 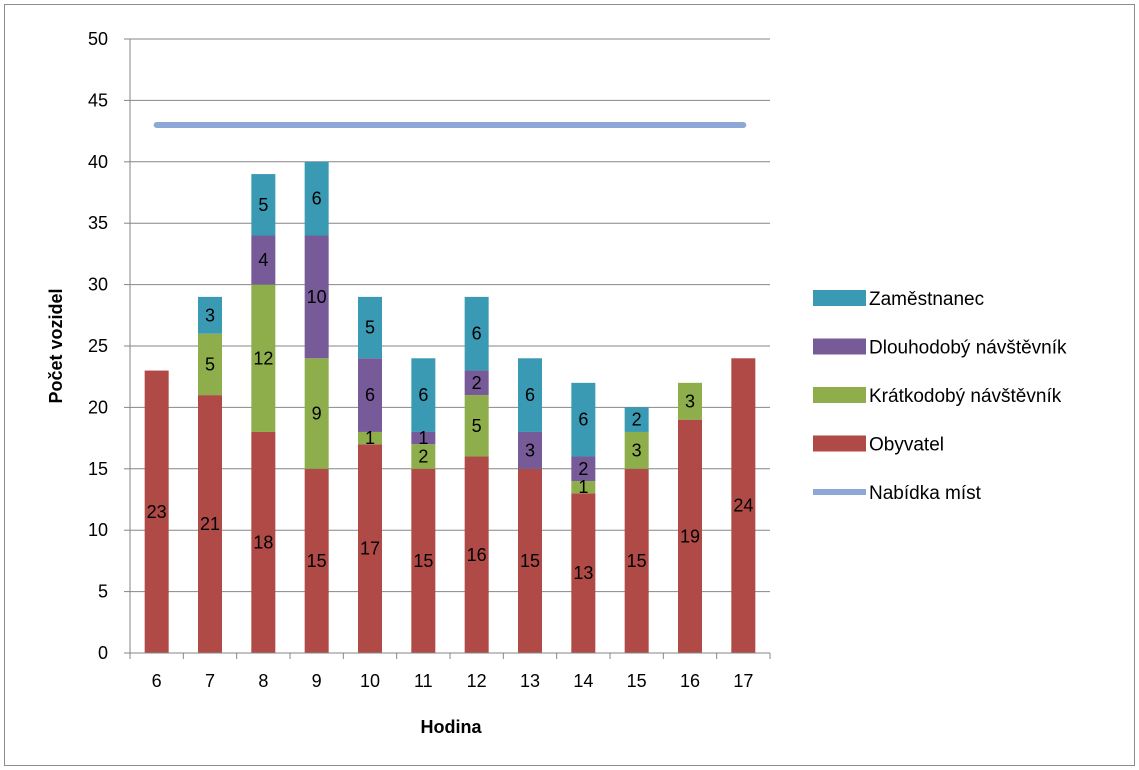 I want to click on y-axis-title: Počet vozidel, so click(x=56, y=345).